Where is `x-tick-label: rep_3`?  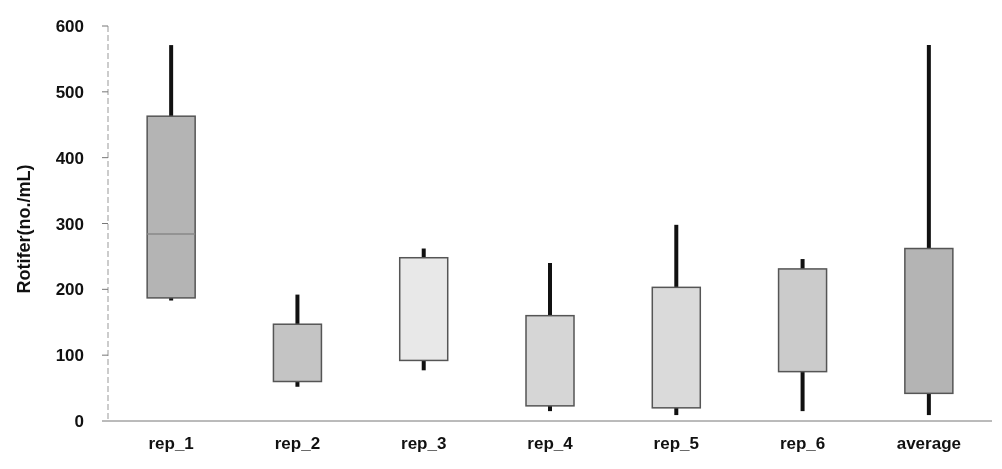
x-tick-label: rep_3 is located at coordinates (424, 444).